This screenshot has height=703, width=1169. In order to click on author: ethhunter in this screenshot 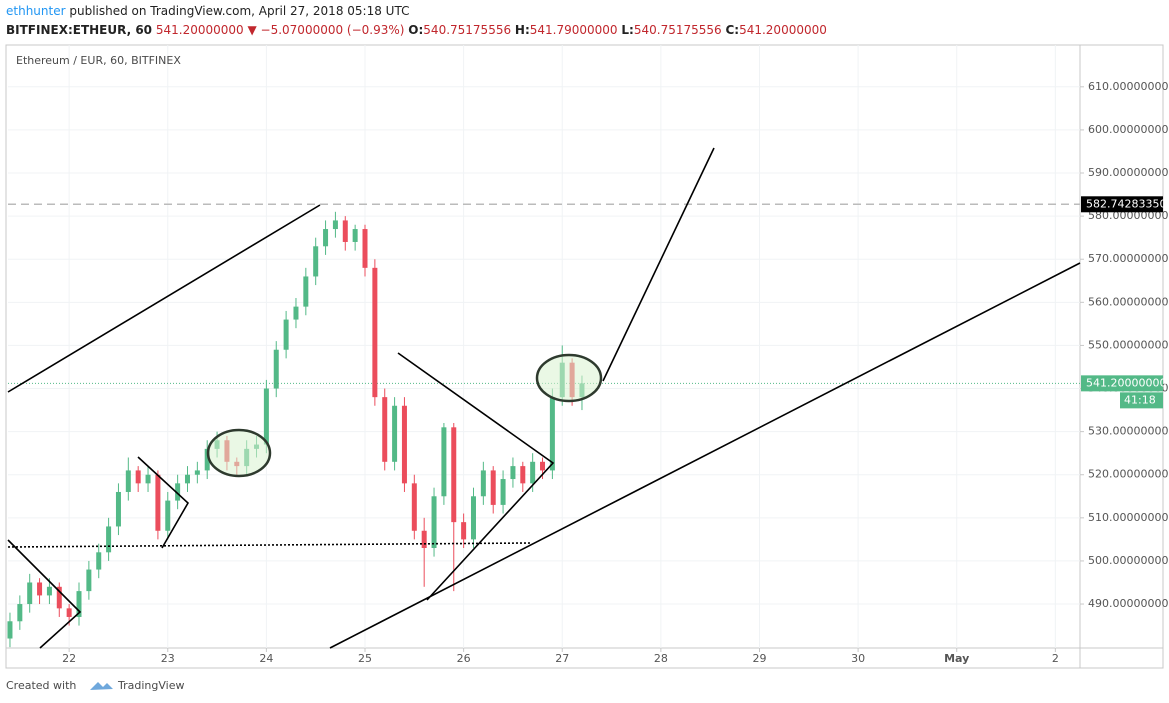, I will do `click(36, 11)`.